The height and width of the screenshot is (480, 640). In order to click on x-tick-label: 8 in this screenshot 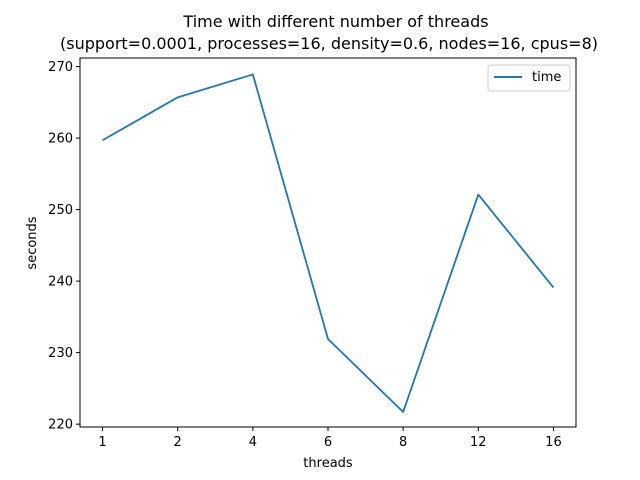, I will do `click(403, 442)`.